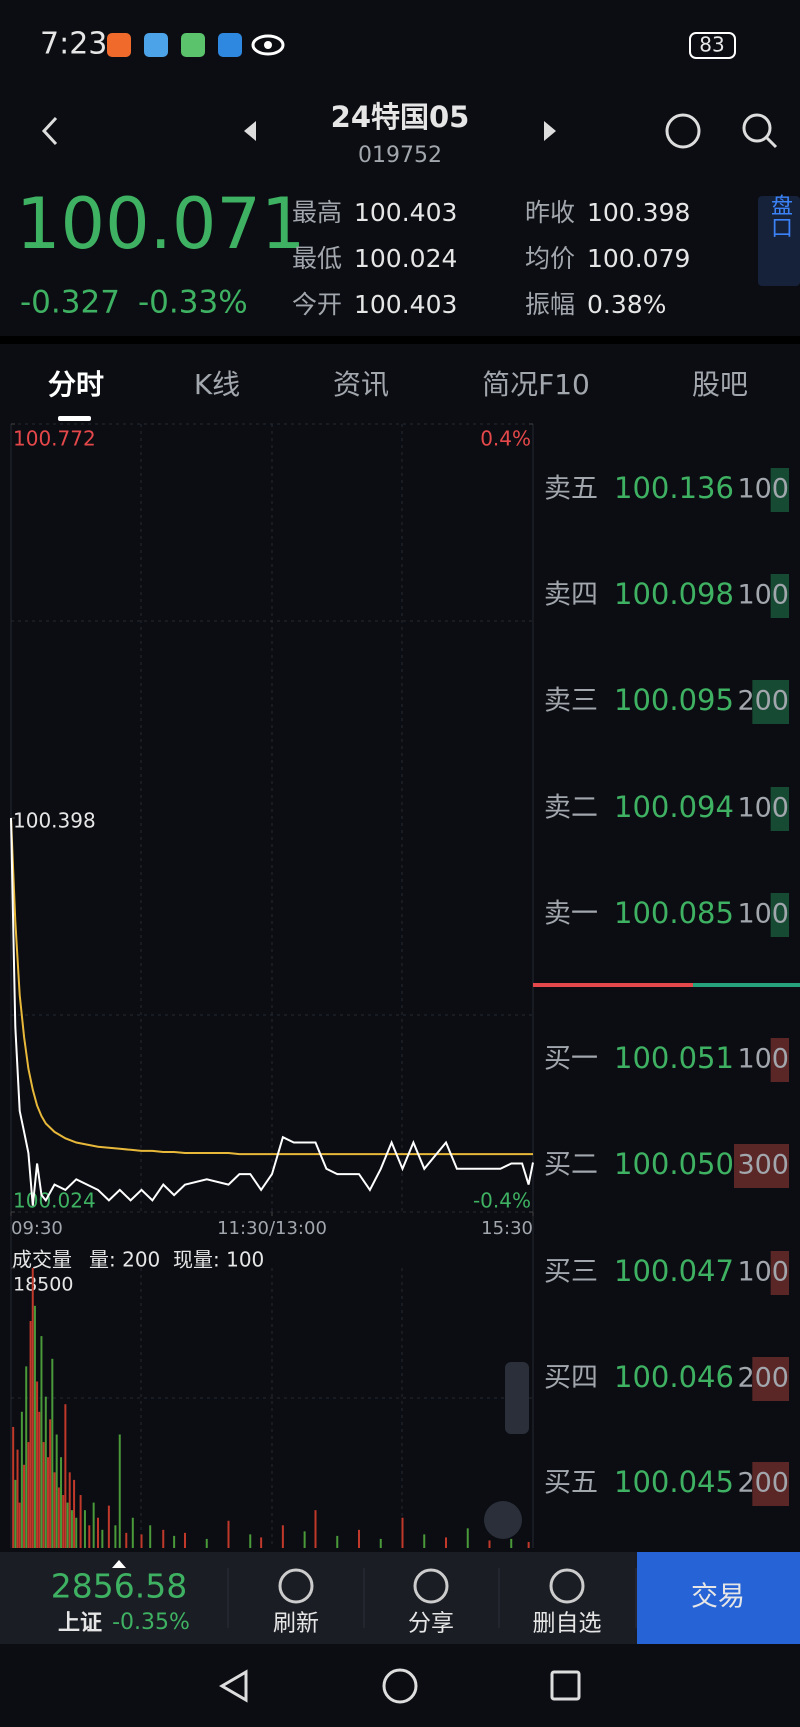 Image resolution: width=800 pixels, height=1727 pixels. What do you see at coordinates (536, 384) in the screenshot?
I see `tab: 简况F10` at bounding box center [536, 384].